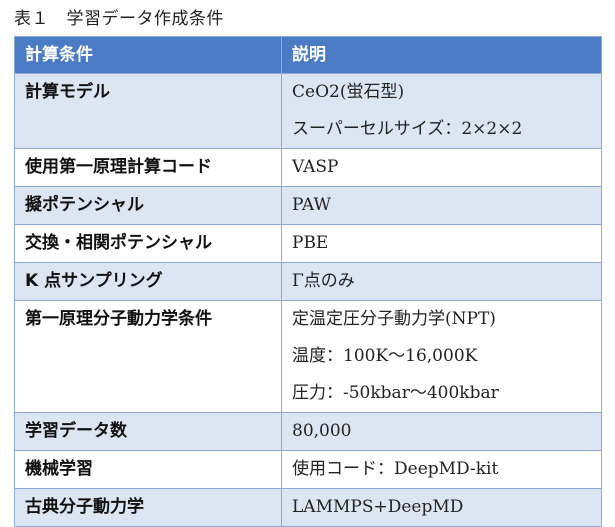 The image size is (615, 527). Describe the element at coordinates (407, 129) in the screenshot. I see `value-line: スーパーセルサイズ：2×2×2` at that location.